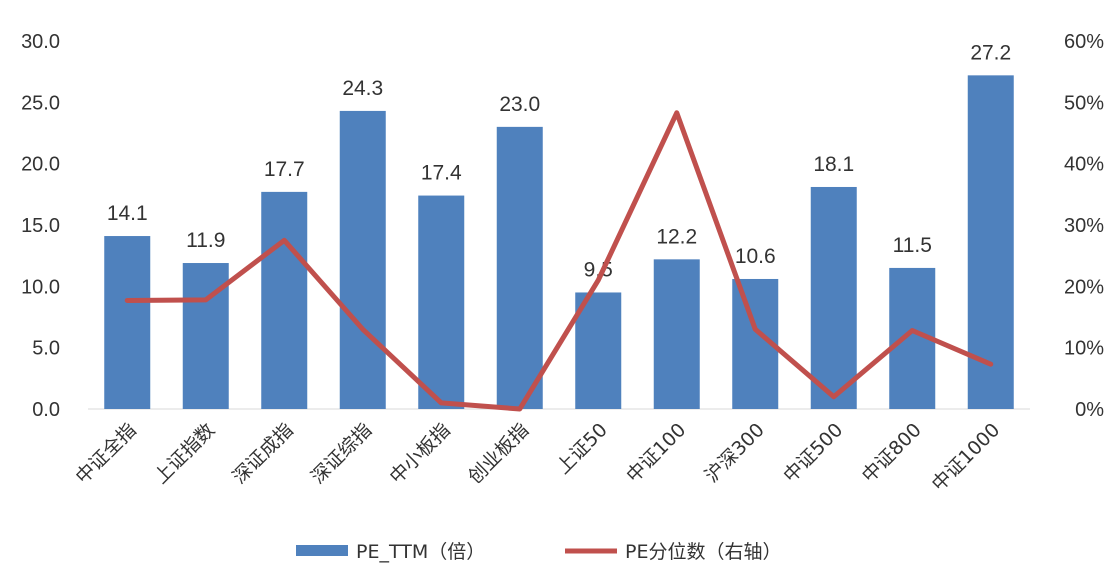 This screenshot has width=1119, height=579. Describe the element at coordinates (1084, 103) in the screenshot. I see `right-tick-label: 50%` at that location.